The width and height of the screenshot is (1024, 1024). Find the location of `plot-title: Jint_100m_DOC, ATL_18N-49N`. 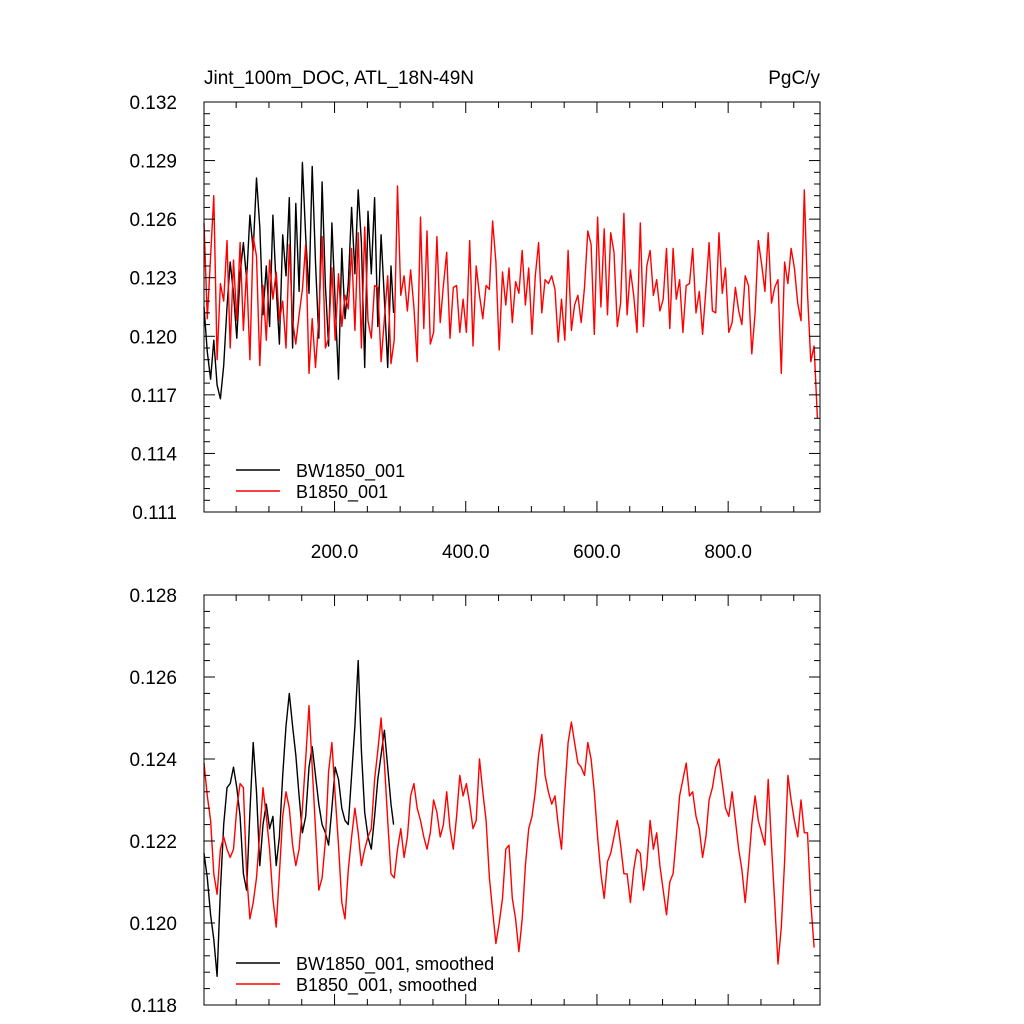

plot-title: Jint_100m_DOC, ATL_18N-49N is located at coordinates (339, 78).